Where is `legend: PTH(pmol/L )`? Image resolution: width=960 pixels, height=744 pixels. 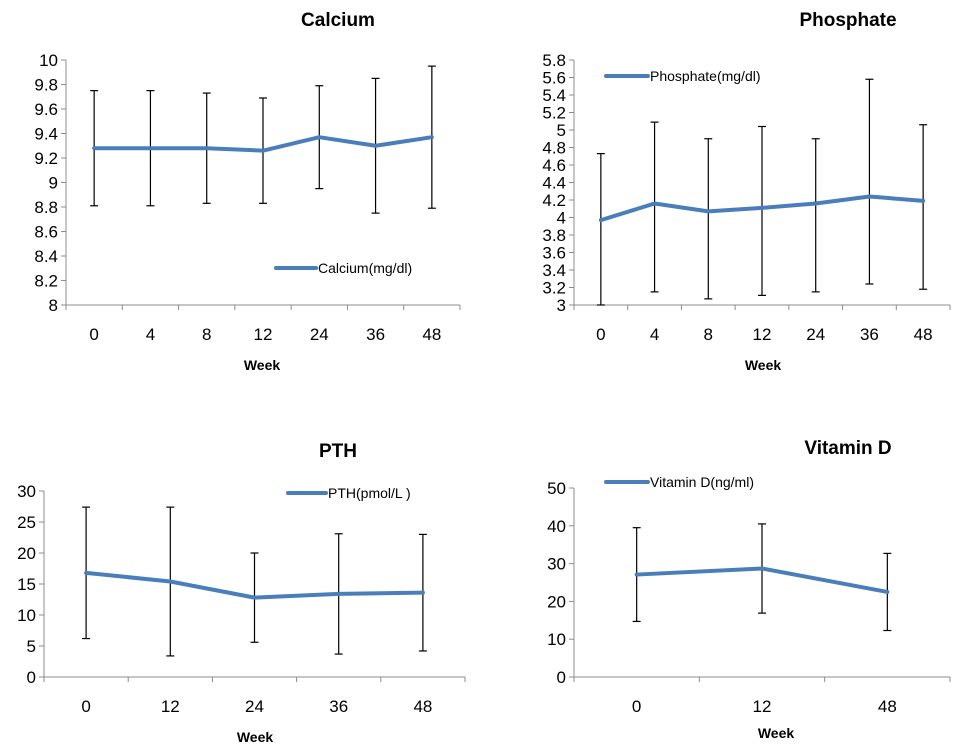 legend: PTH(pmol/L ) is located at coordinates (348, 493).